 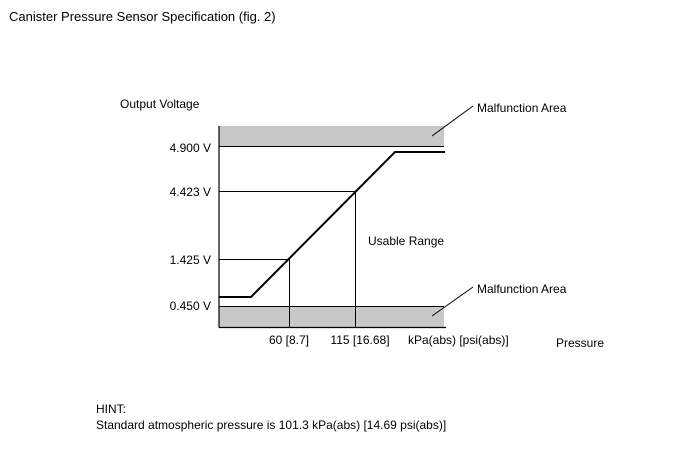 What do you see at coordinates (190, 260) in the screenshot?
I see `y-tick-1425: 1.425 V` at bounding box center [190, 260].